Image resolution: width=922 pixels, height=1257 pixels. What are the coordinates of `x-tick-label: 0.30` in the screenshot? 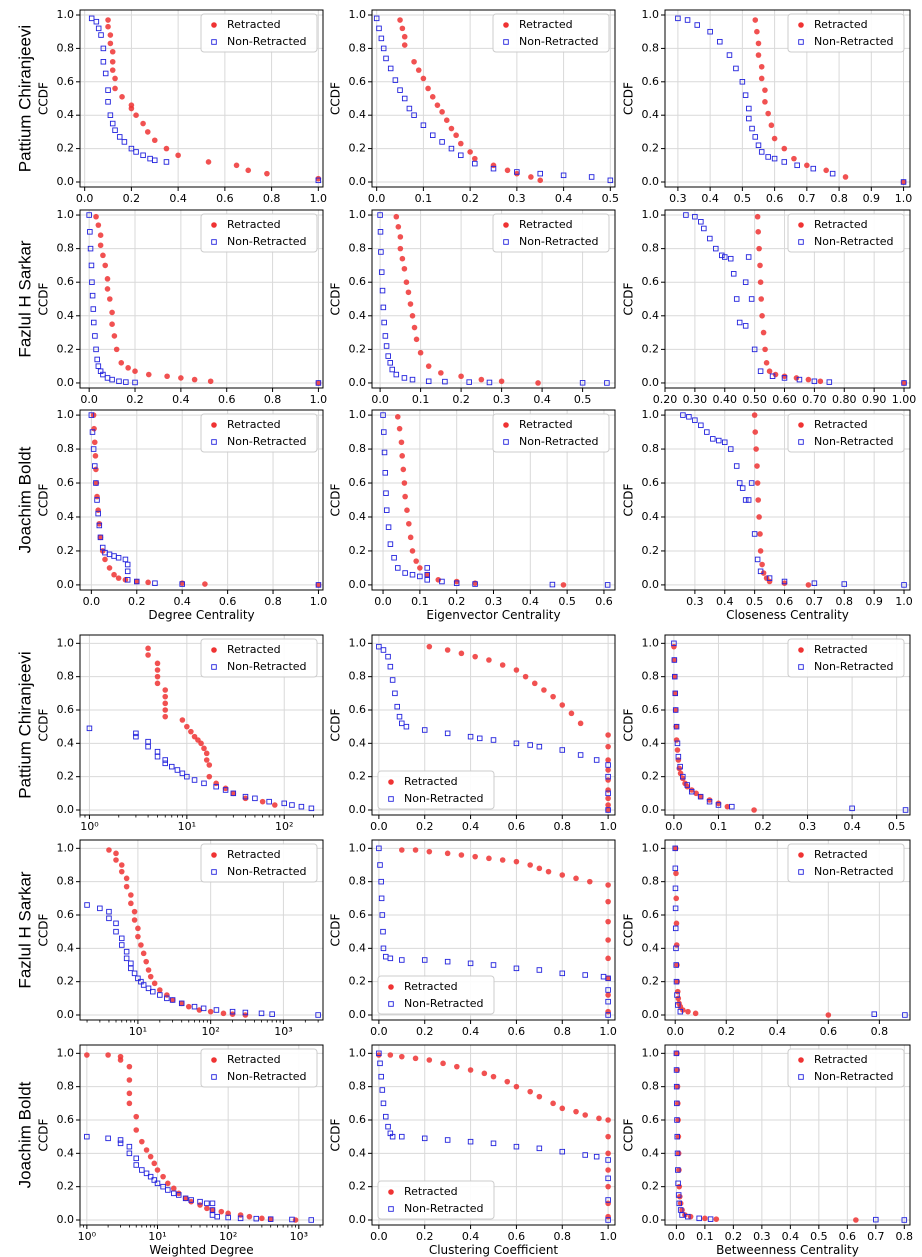 It's located at (695, 399).